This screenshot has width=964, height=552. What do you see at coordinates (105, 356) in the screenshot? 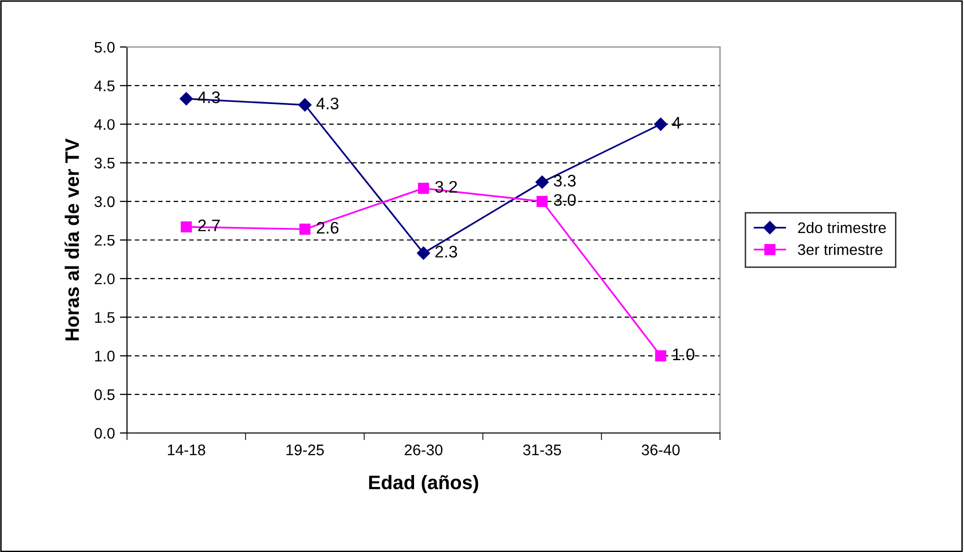
I see `text: 1.0` at bounding box center [105, 356].